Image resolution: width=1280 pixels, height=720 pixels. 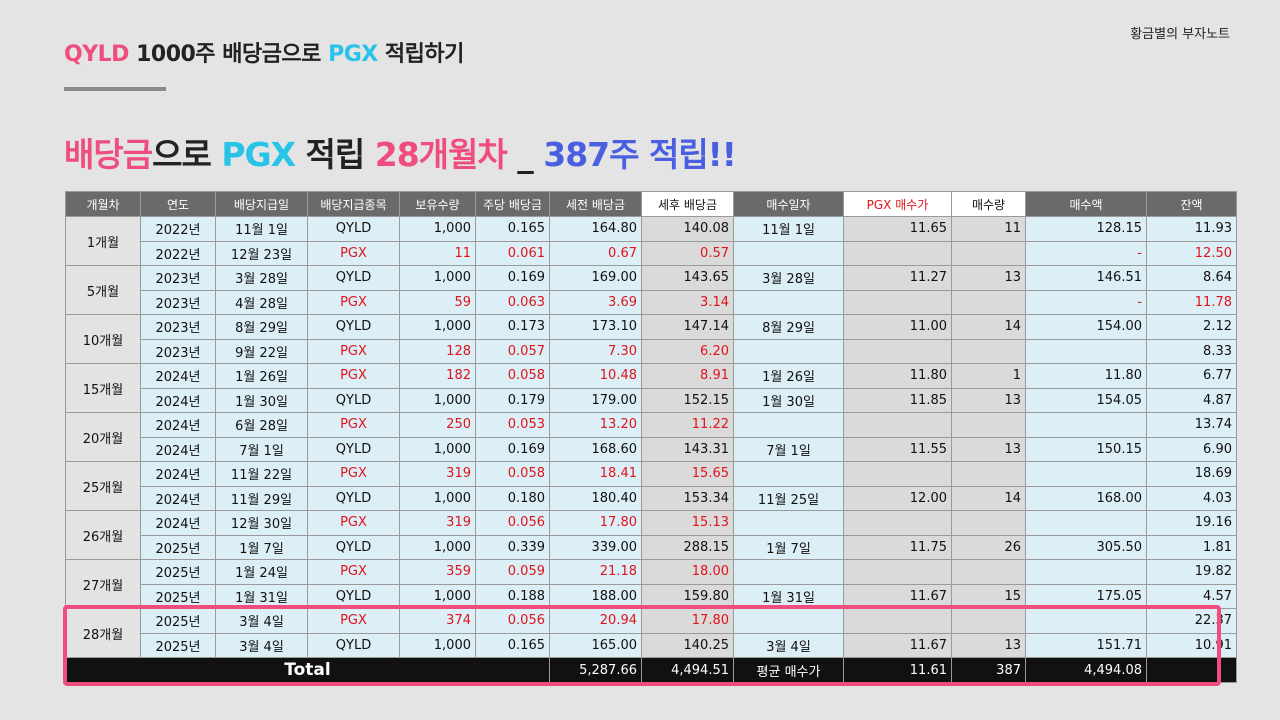 I want to click on cell-buy-qty: 15, so click(x=988, y=596).